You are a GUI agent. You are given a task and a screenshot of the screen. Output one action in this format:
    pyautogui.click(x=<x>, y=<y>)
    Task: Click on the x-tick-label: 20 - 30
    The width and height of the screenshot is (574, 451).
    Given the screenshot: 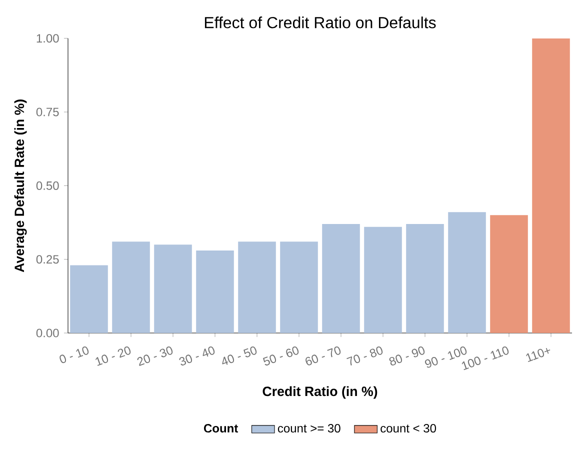 What is the action you would take?
    pyautogui.click(x=155, y=356)
    